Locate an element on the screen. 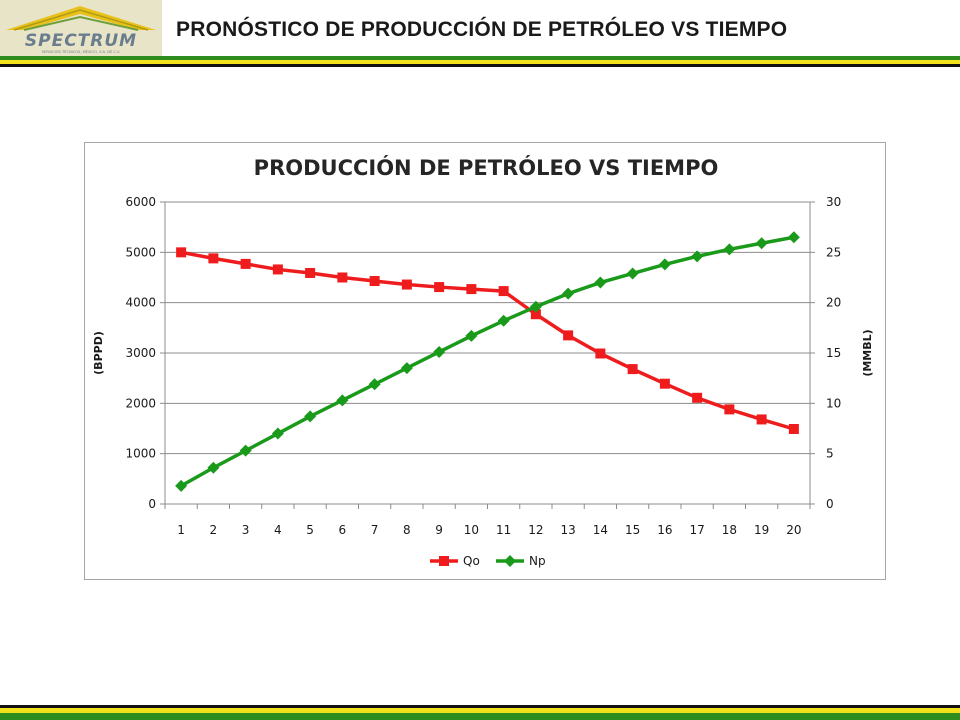 The image size is (960, 720). y-tick-label: 1000 is located at coordinates (140, 454).